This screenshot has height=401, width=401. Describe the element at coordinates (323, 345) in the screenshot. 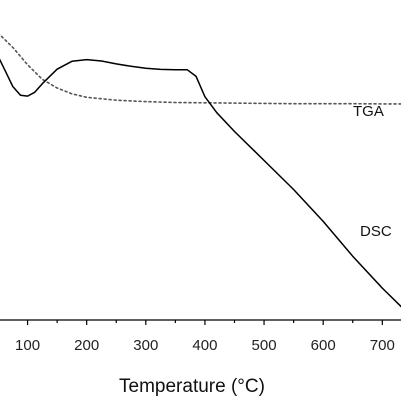

I see `x-tick-label: 600` at that location.